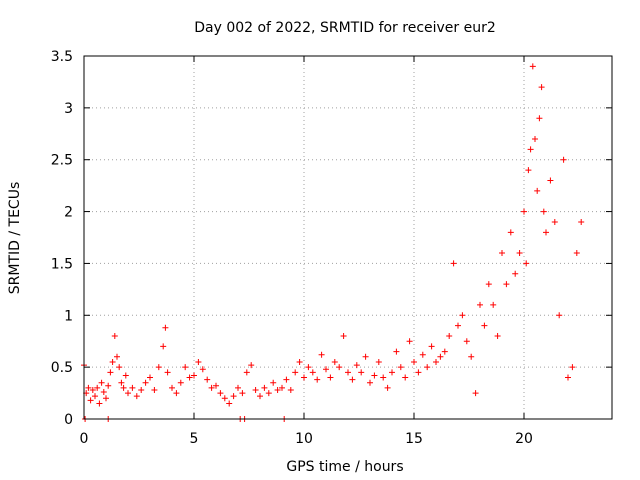 Image resolution: width=640 pixels, height=480 pixels. Describe the element at coordinates (194, 439) in the screenshot. I see `x-tick-label: 5` at that location.